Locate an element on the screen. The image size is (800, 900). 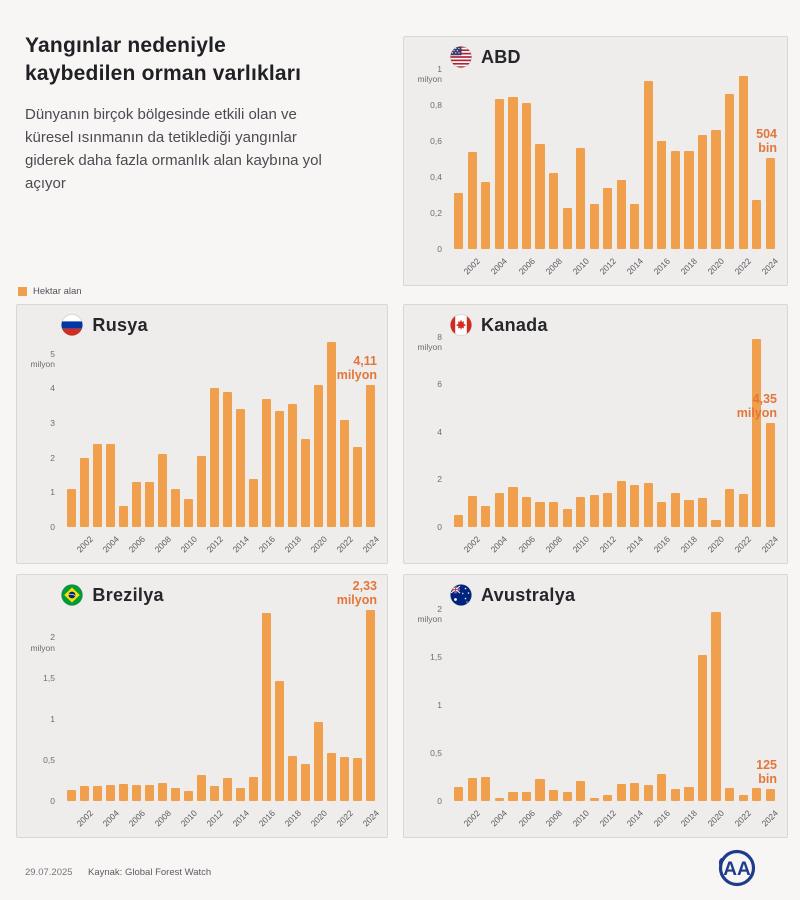
usa-flag-icon is located at coordinates (460, 57).